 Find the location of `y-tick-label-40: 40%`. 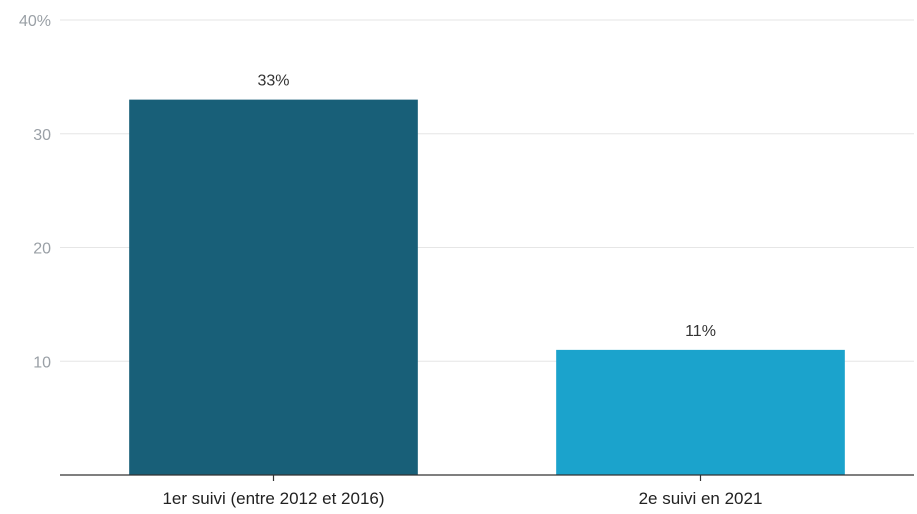

y-tick-label-40: 40% is located at coordinates (35, 21).